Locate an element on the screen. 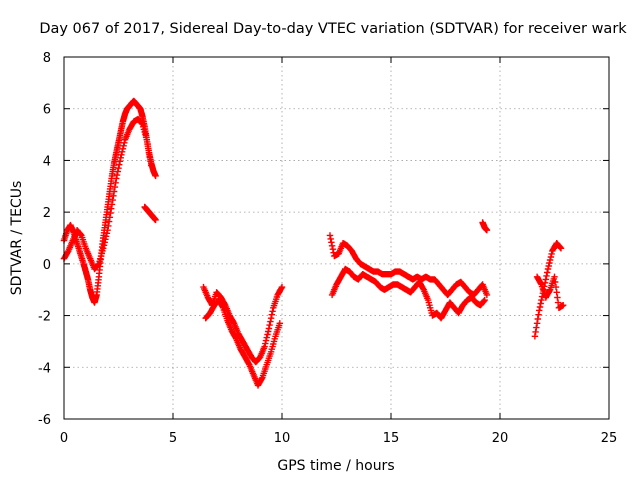 The image size is (640, 480). x-tick-label: 10 is located at coordinates (282, 438).